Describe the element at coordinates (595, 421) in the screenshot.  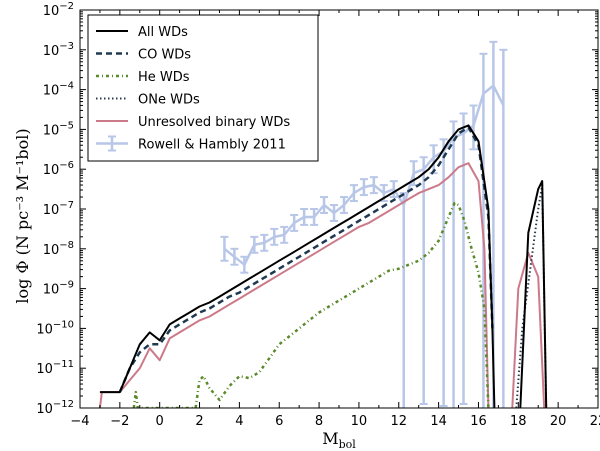
I see `x-tick-label: 22` at that location.